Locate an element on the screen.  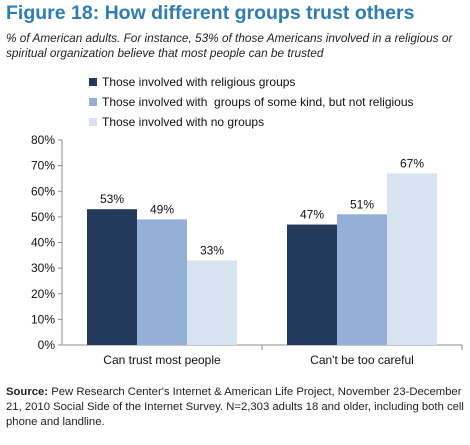
legend-swatch-nonreligious is located at coordinates (93, 102).